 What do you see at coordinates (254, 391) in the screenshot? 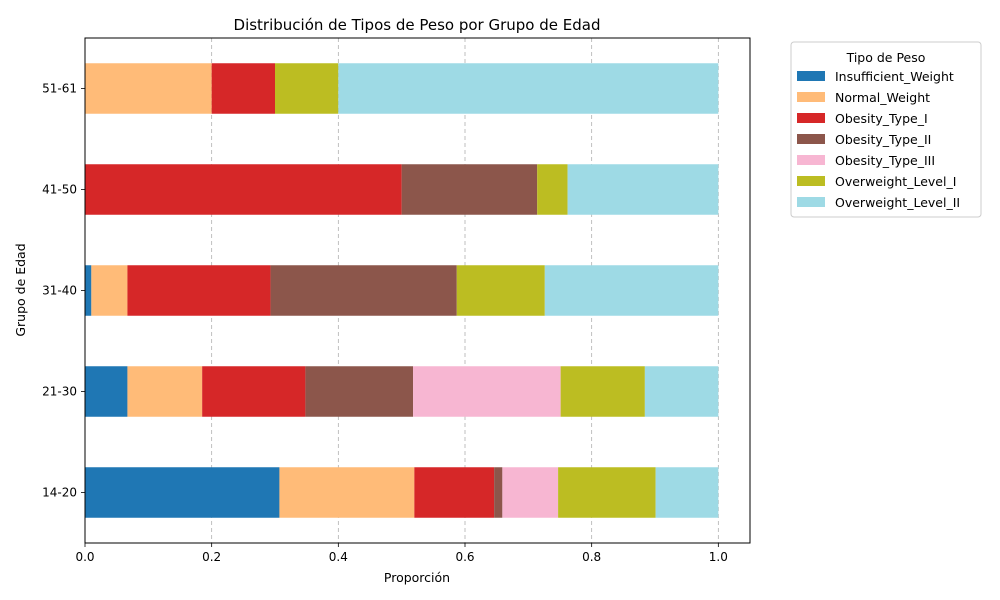
I see `bar-segment-21-30-obesity-type-i` at bounding box center [254, 391].